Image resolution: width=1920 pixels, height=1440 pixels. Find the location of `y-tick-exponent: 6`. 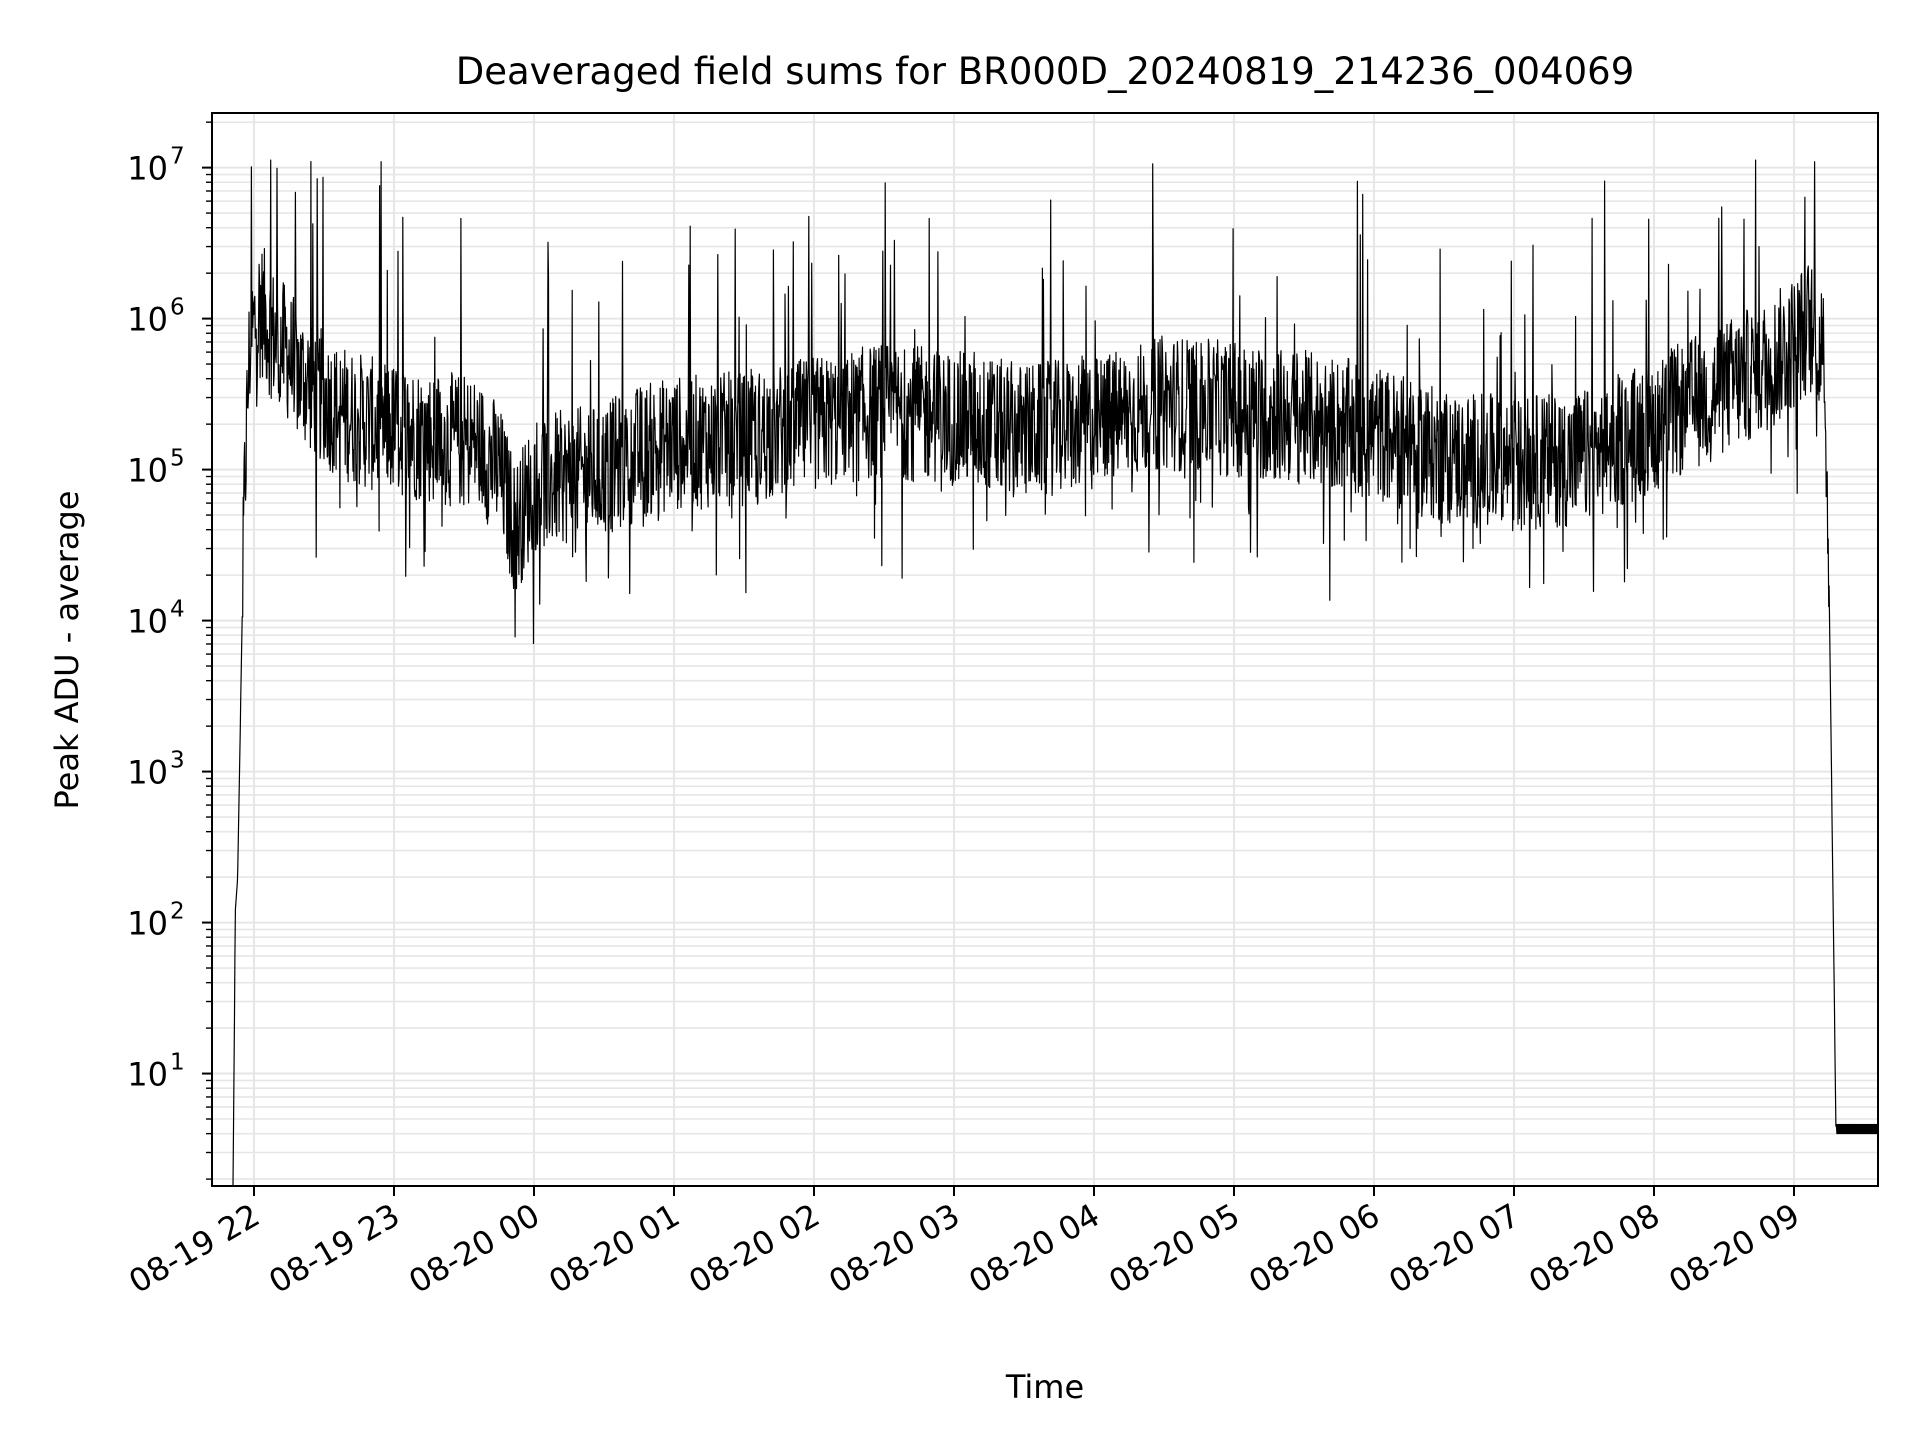

y-tick-exponent: 6 is located at coordinates (177, 308).